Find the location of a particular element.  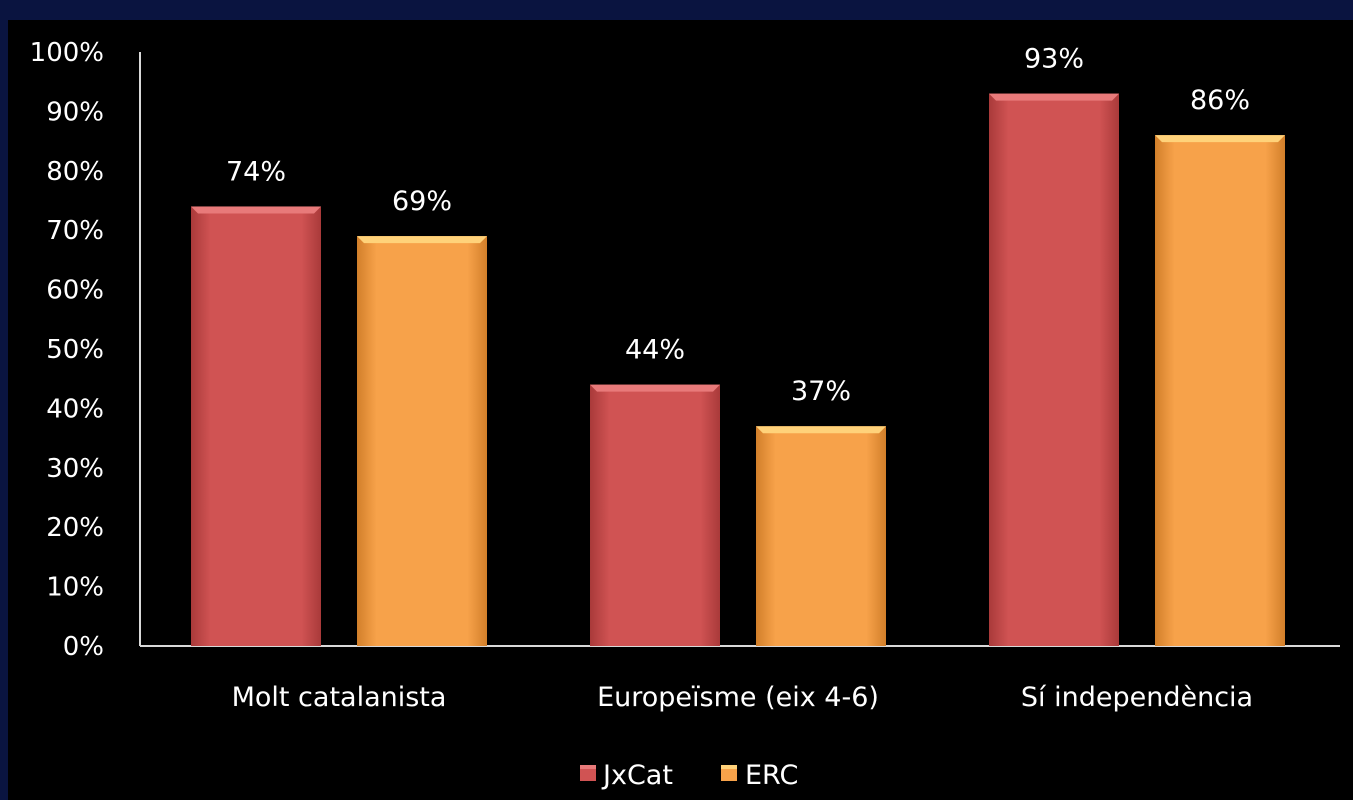

data-label: 69% is located at coordinates (422, 201).